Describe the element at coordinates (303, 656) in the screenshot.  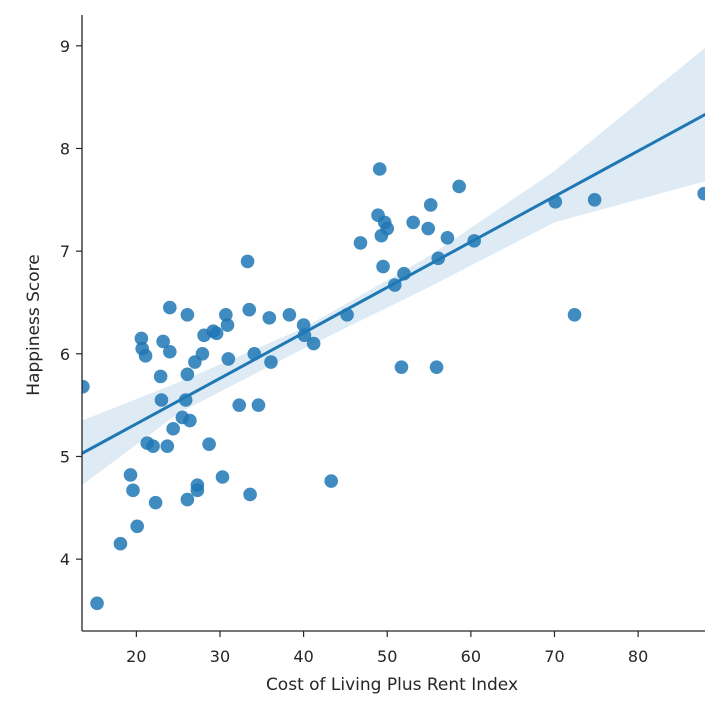
I see `x-tick-label: 40` at that location.